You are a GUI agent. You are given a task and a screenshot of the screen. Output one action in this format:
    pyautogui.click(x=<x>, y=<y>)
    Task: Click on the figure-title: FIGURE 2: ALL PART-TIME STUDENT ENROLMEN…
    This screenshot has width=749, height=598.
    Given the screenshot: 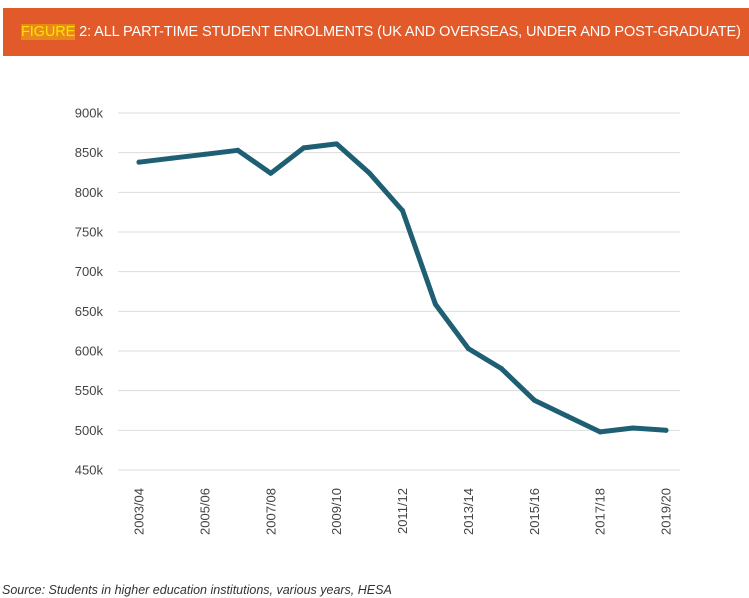 What is the action you would take?
    pyautogui.click(x=381, y=32)
    